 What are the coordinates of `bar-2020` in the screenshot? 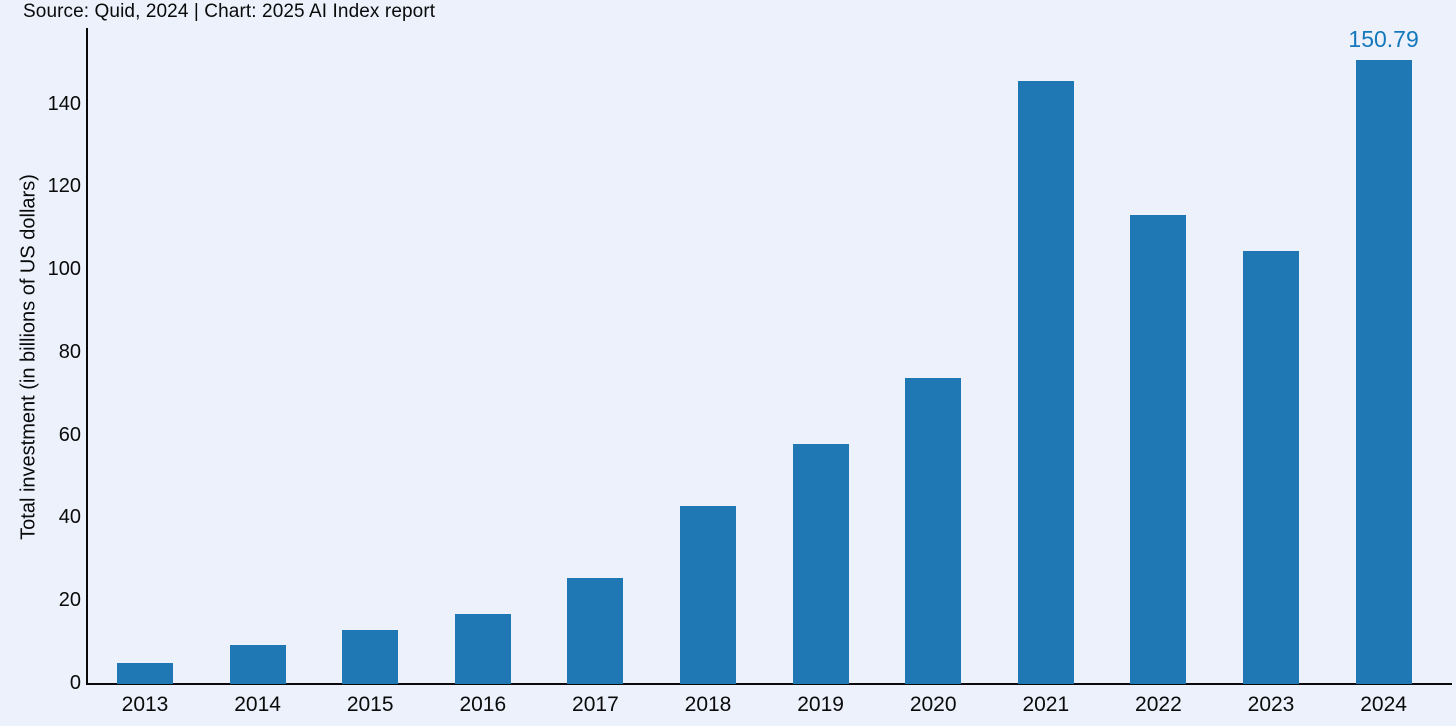 It's located at (933, 531).